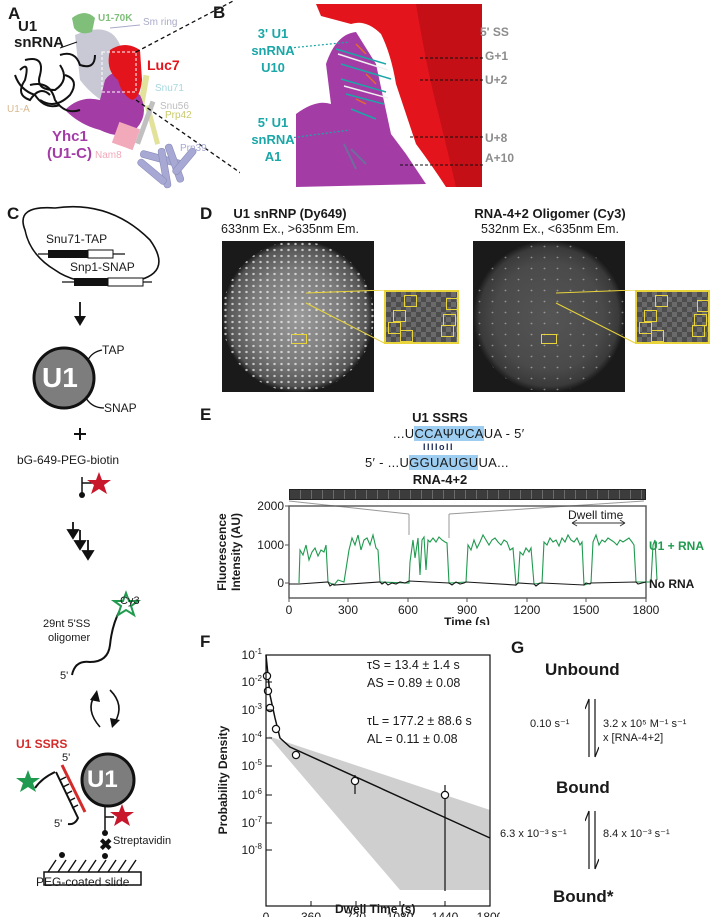  I want to click on panel-e-letter: E, so click(206, 414).